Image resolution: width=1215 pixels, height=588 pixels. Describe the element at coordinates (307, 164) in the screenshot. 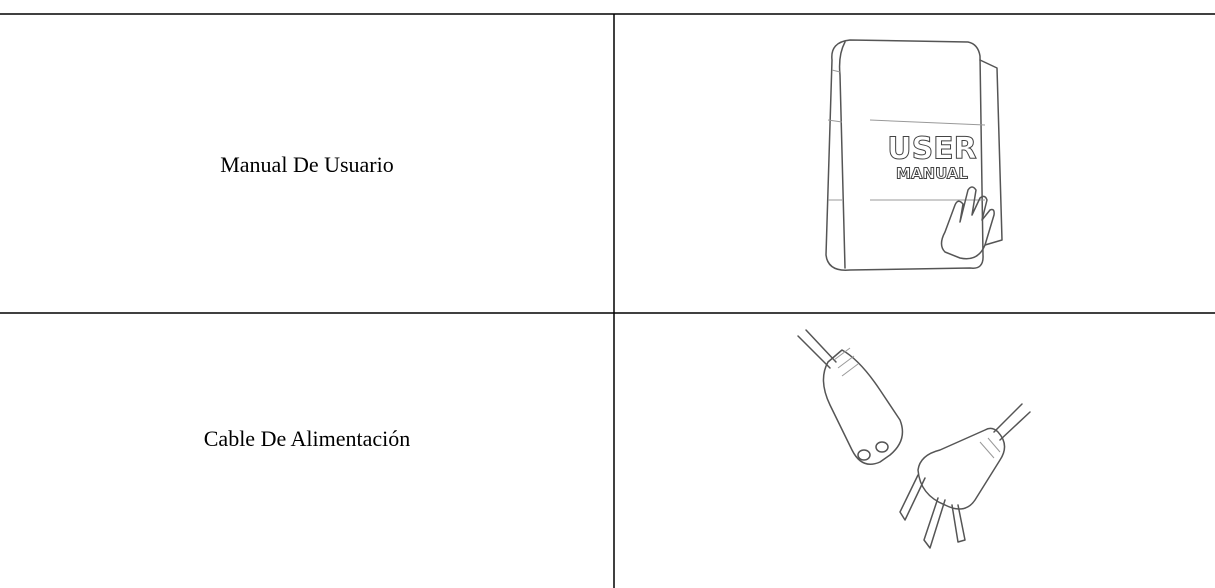

I see `cell-label: Manual De Usuario` at that location.